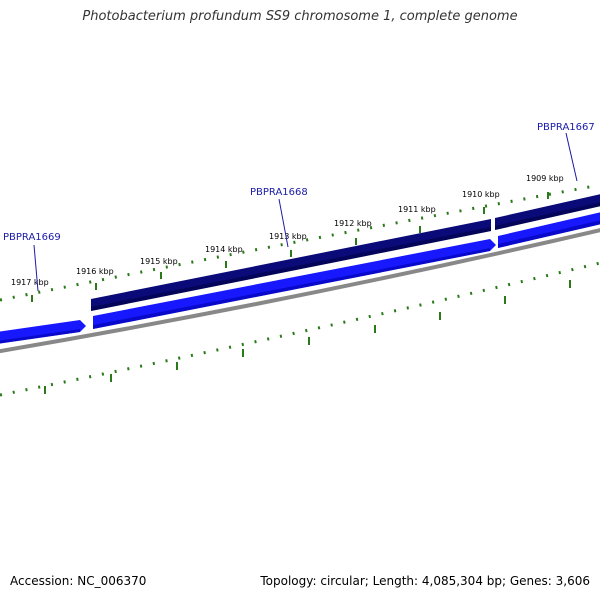 This screenshot has width=600, height=600. I want to click on gene-pbpra1669-forward-shade, so click(40, 336).